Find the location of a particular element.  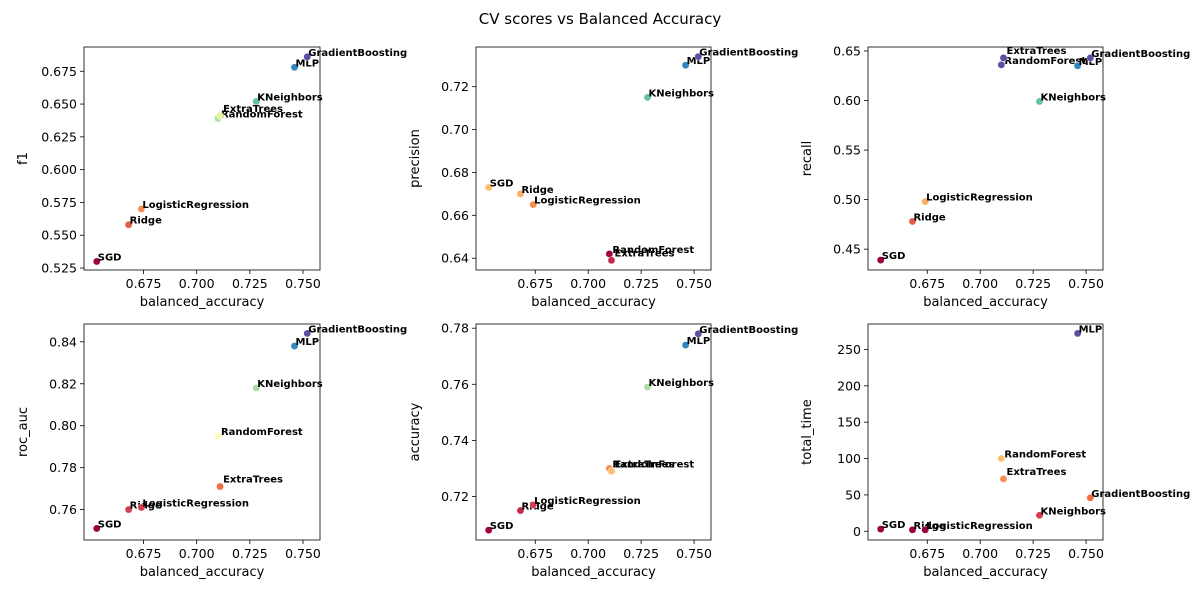

y-tick-label: 0.50 is located at coordinates (847, 199).